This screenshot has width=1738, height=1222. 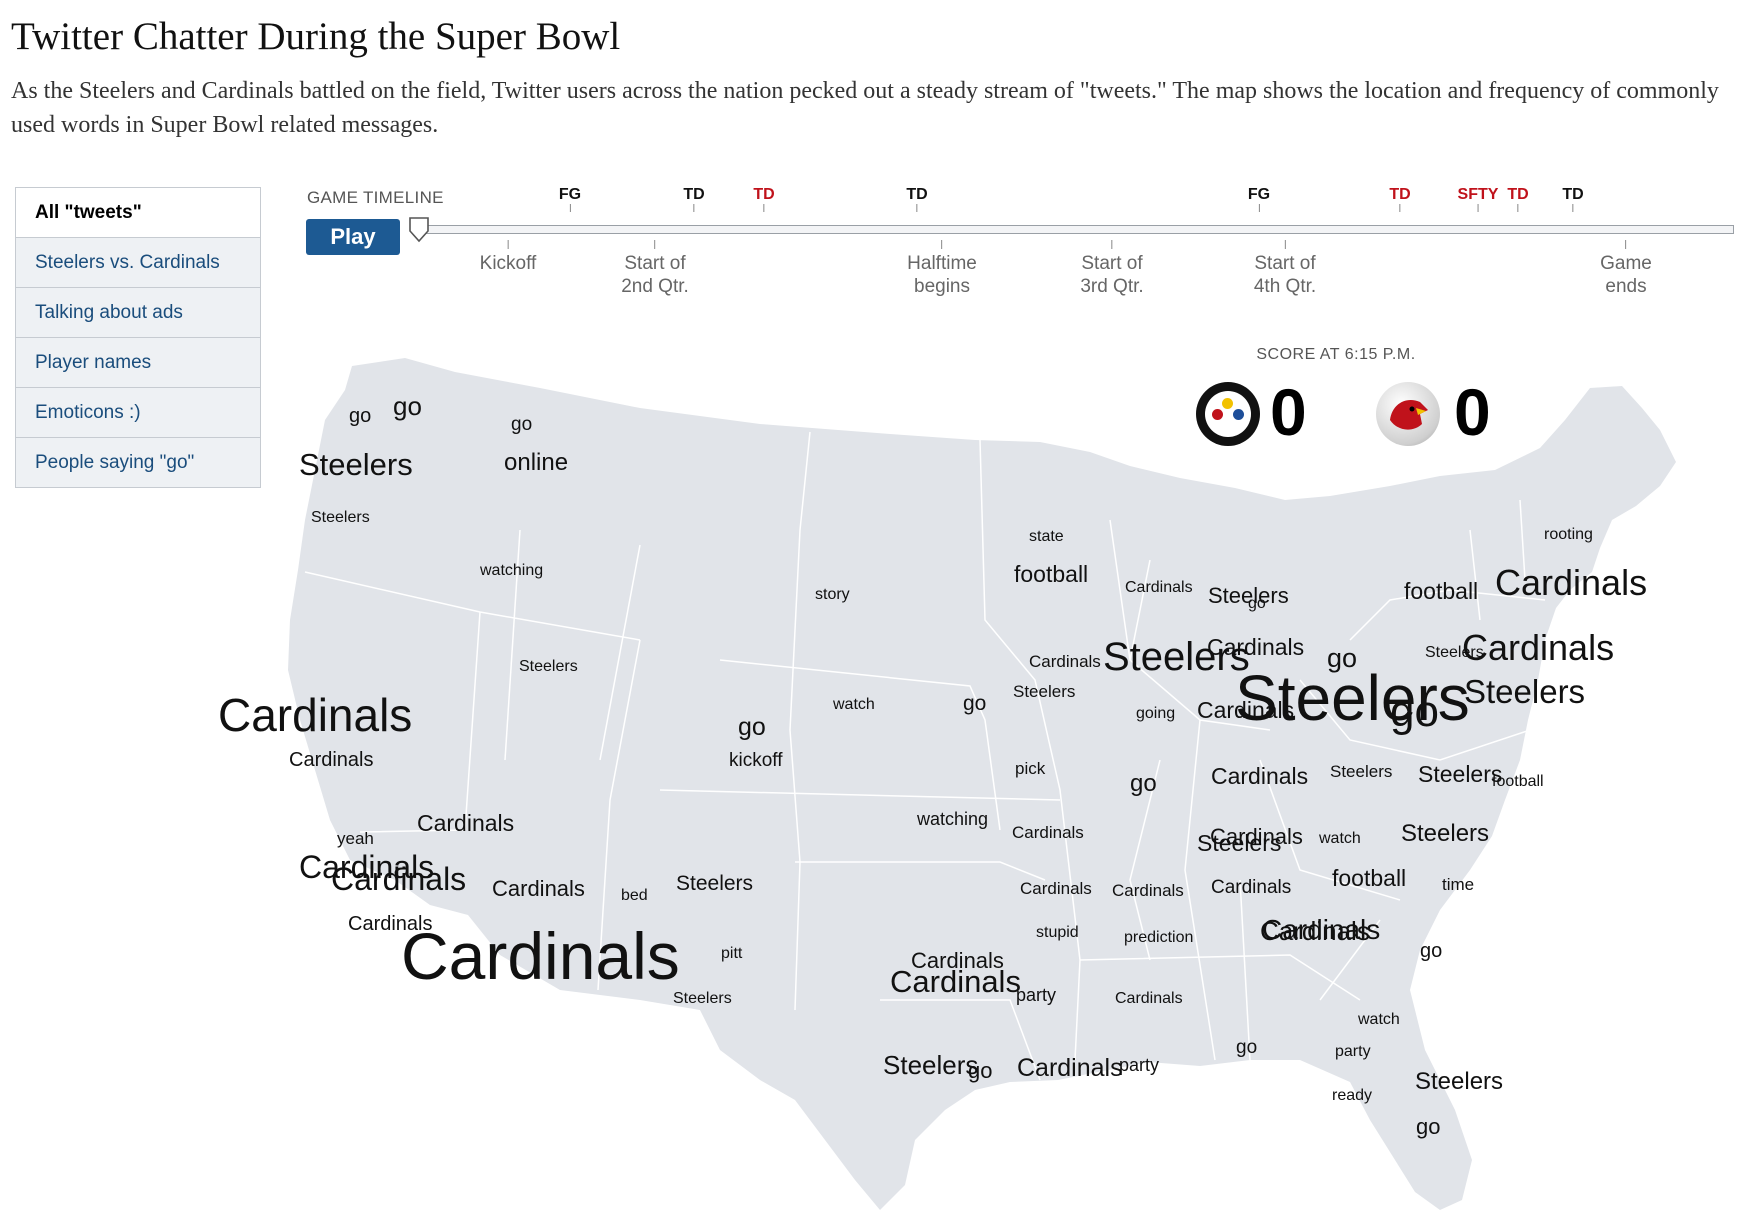 I want to click on map-word: story, so click(x=832, y=594).